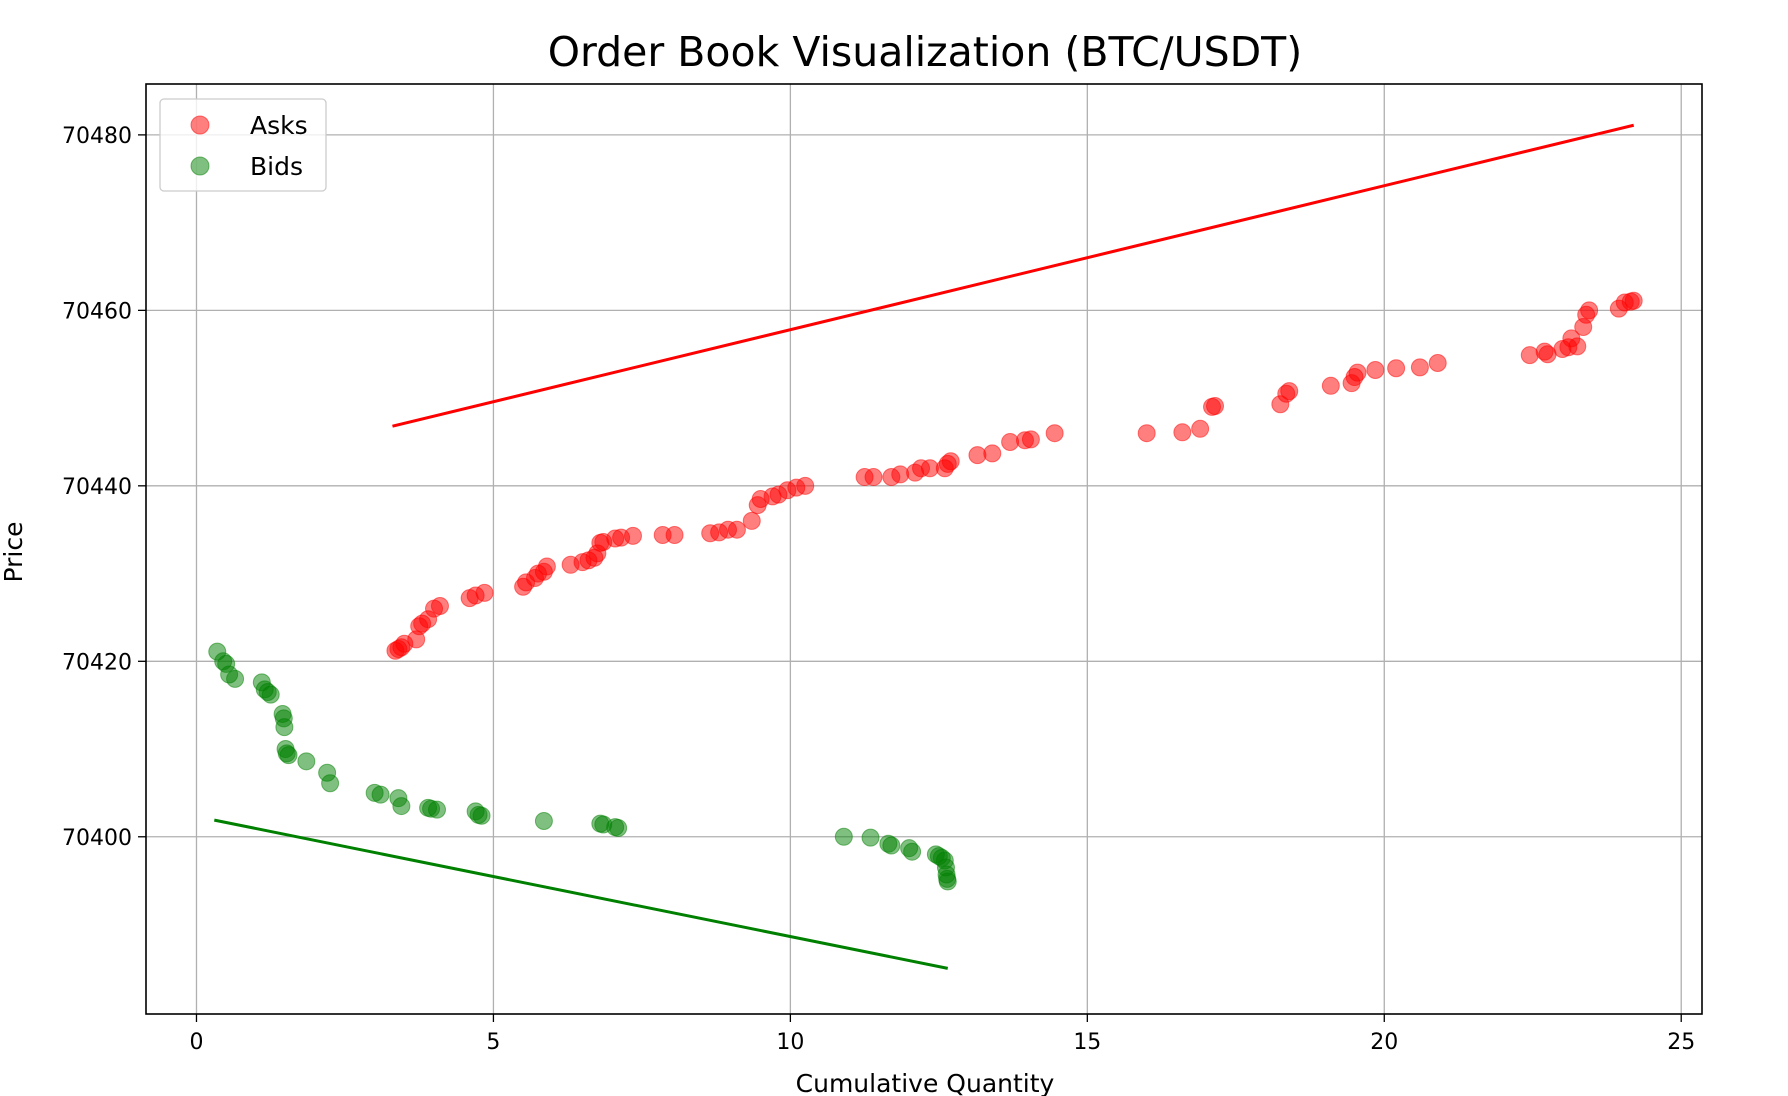  Describe the element at coordinates (942, 1034) in the screenshot. I see `x-axis-ticks: 0 5 10 15 20 25` at that location.